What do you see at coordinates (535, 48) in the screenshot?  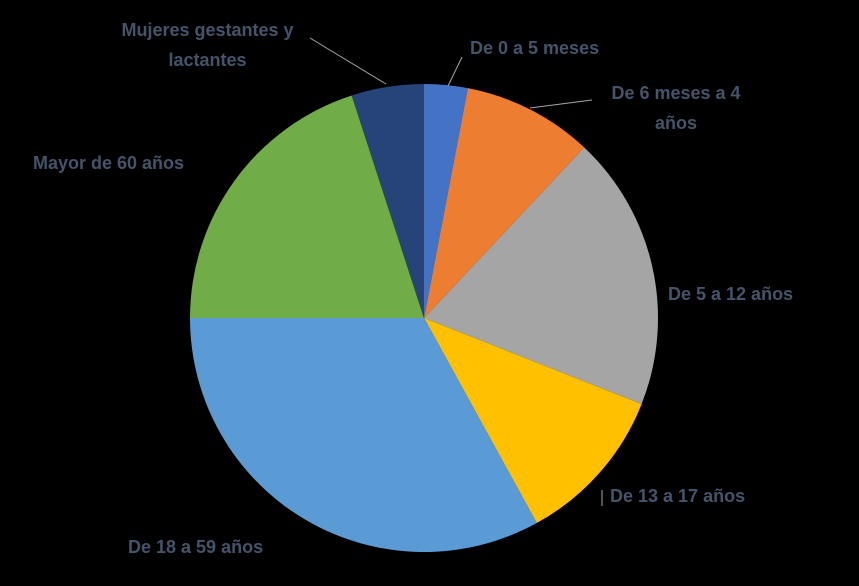 I see `slice-label: De 0 a 5 meses` at bounding box center [535, 48].